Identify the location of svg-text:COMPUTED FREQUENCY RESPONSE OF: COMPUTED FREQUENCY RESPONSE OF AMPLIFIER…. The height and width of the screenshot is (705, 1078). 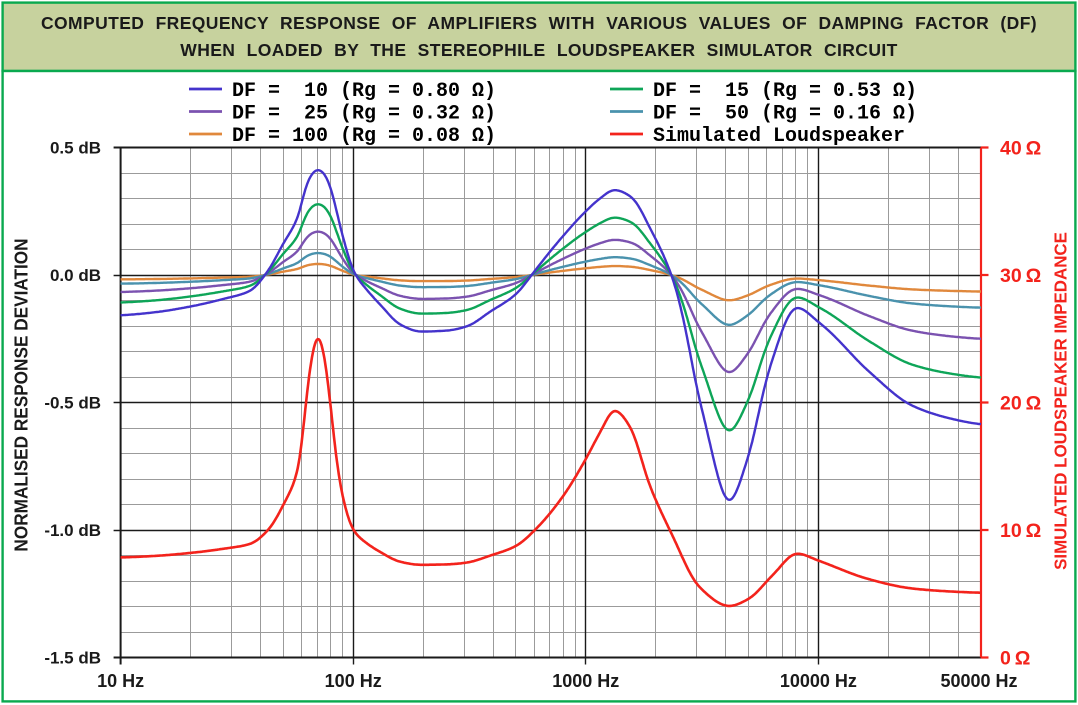
(539, 23).